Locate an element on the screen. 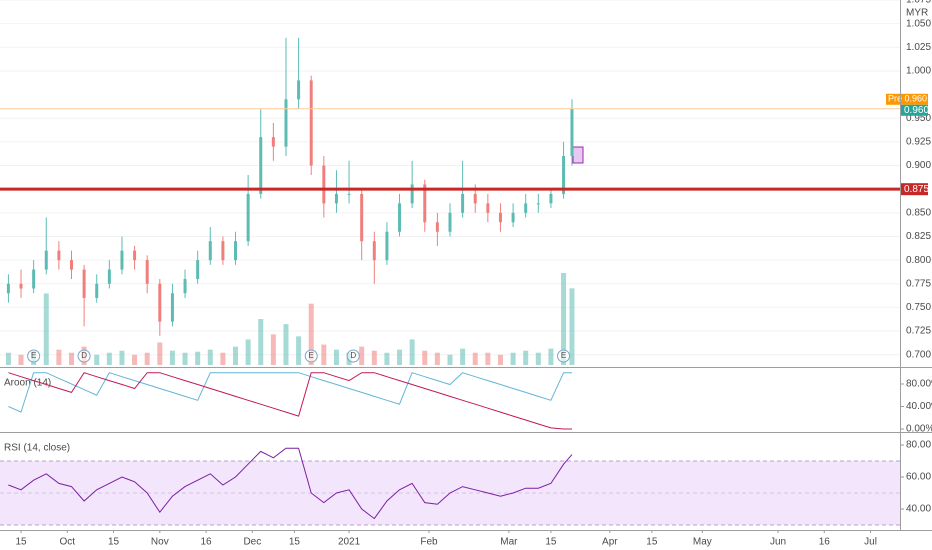  y-tick-label: 80.00 is located at coordinates (918, 445).